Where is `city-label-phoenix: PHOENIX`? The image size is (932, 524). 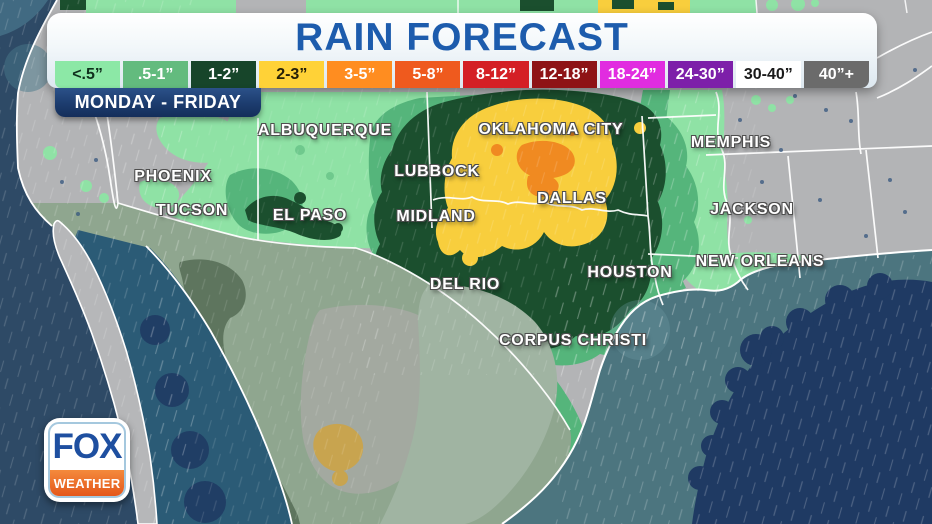 city-label-phoenix: PHOENIX is located at coordinates (173, 176).